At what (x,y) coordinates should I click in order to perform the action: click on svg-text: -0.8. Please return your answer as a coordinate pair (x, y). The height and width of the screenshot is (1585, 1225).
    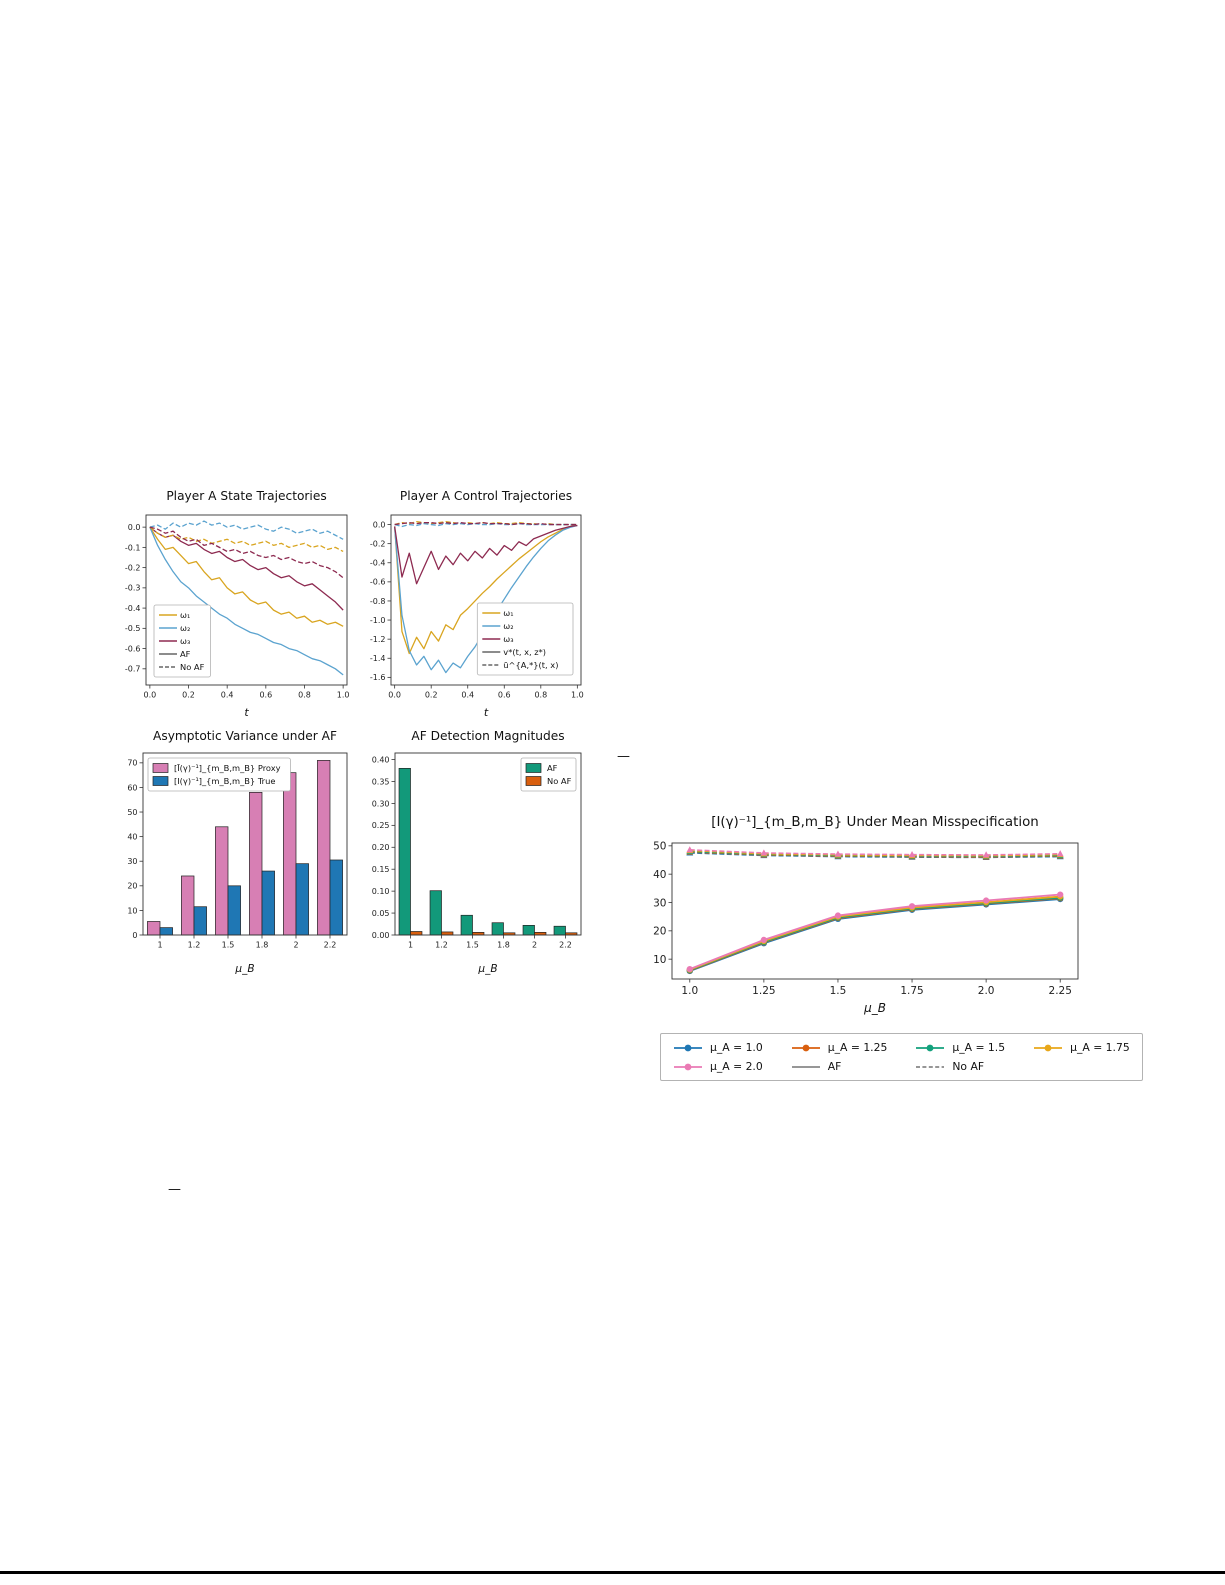
    Looking at the image, I should click on (378, 601).